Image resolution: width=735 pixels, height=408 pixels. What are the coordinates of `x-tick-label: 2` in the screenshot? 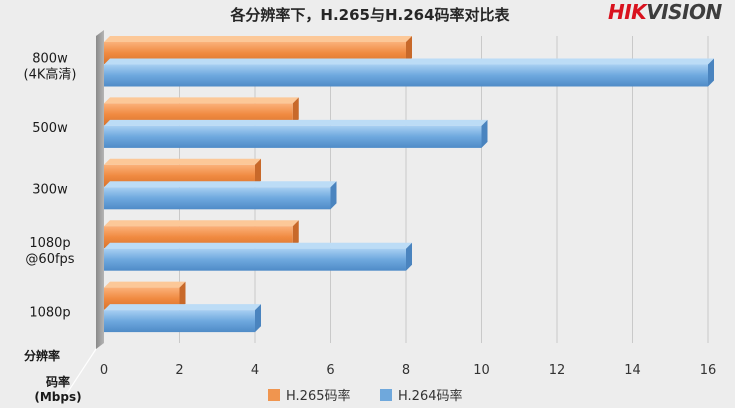 It's located at (179, 370).